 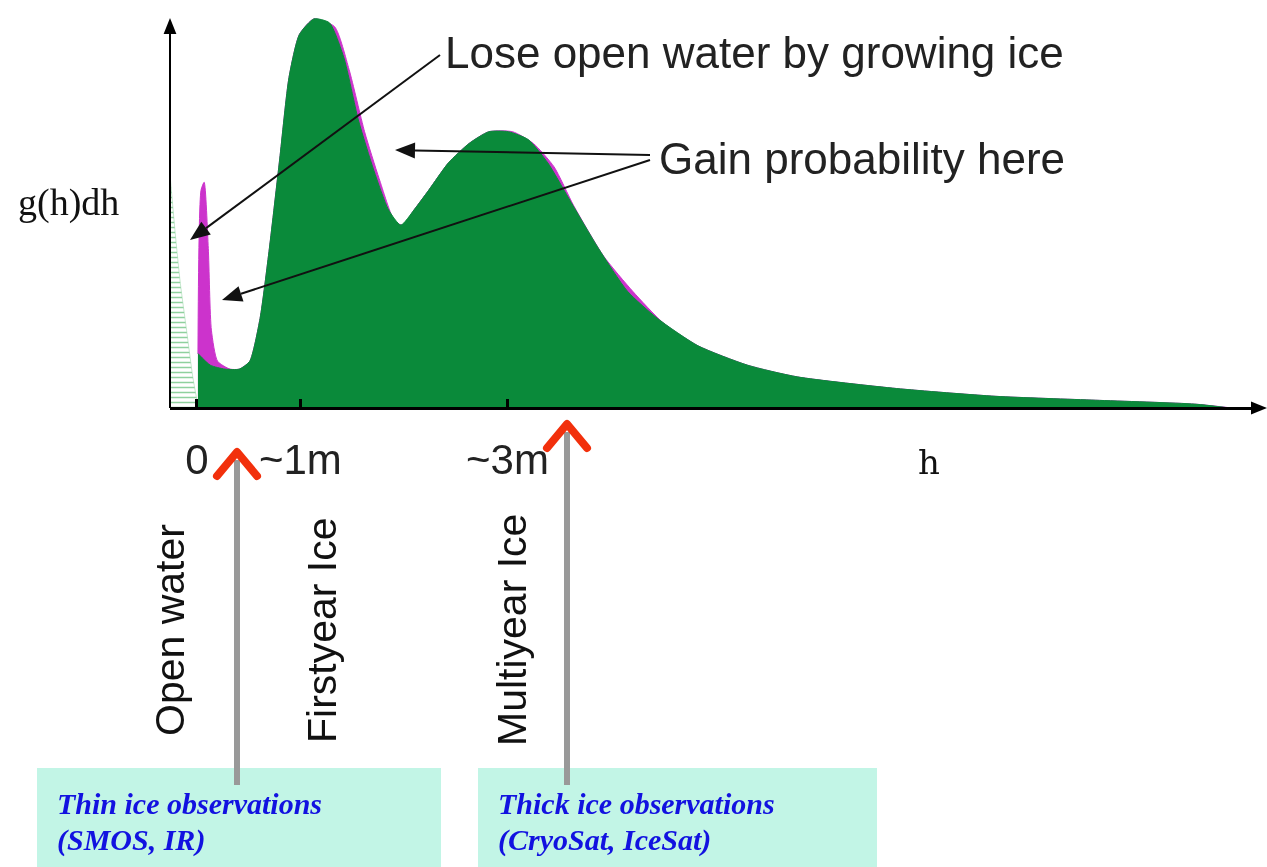 What do you see at coordinates (239, 817) in the screenshot?
I see `text: Thin ice observations (SMOS, IR)` at bounding box center [239, 817].